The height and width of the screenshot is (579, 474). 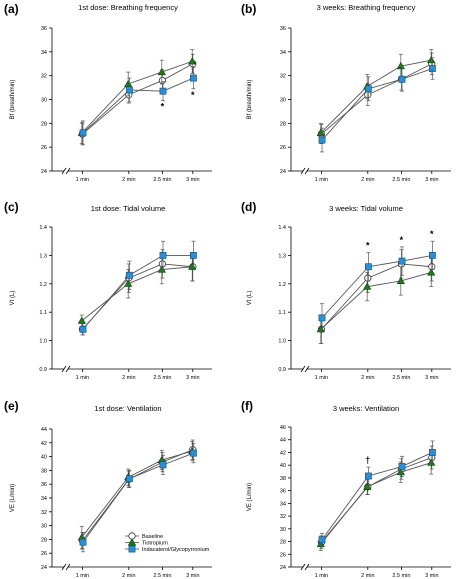 I want to click on panel-title: 3 weeks: Tidal volume, so click(x=366, y=208).